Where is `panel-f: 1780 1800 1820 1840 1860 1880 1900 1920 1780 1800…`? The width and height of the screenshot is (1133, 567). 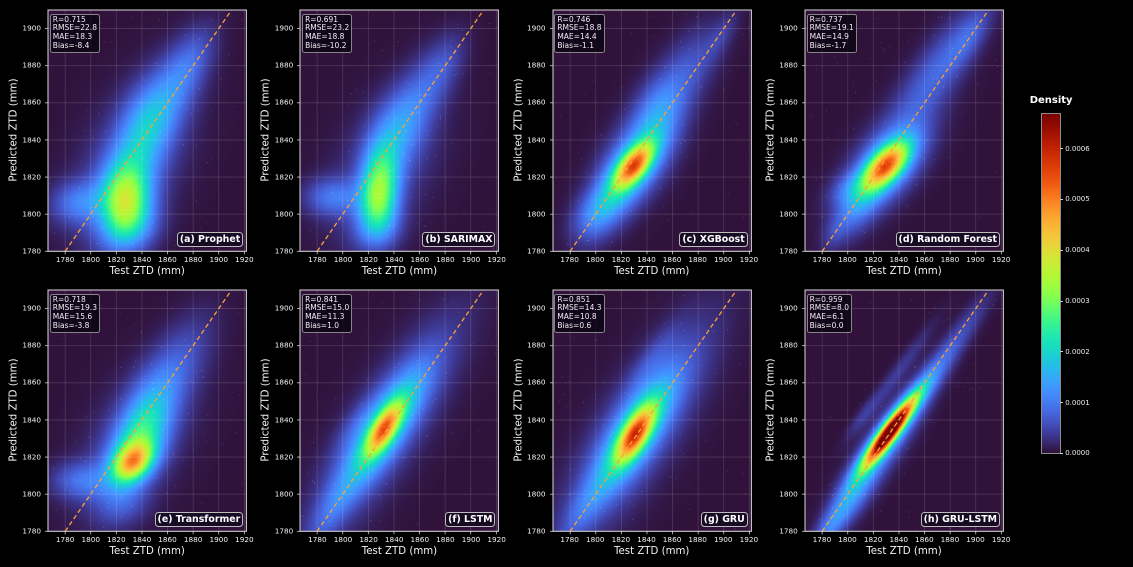
panel-f: 1780 1800 1820 1840 1860 1880 1900 1920 1780 1800… is located at coordinates (383, 423).